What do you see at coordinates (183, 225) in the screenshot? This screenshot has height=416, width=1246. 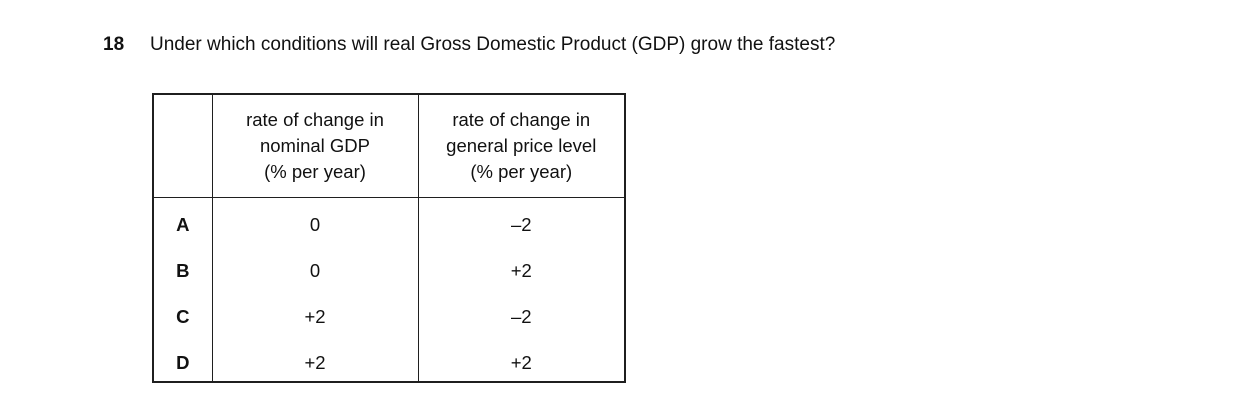 I see `option-letter: A` at bounding box center [183, 225].